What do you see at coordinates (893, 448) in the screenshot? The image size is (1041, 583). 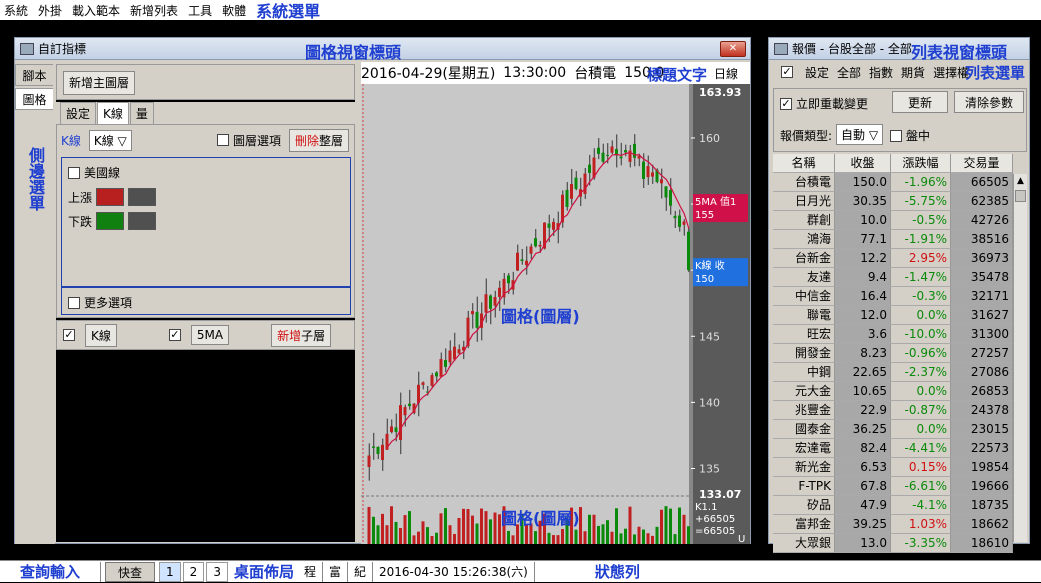 I see `table-row: 宏達電 82.4 -4.41% 22573` at bounding box center [893, 448].